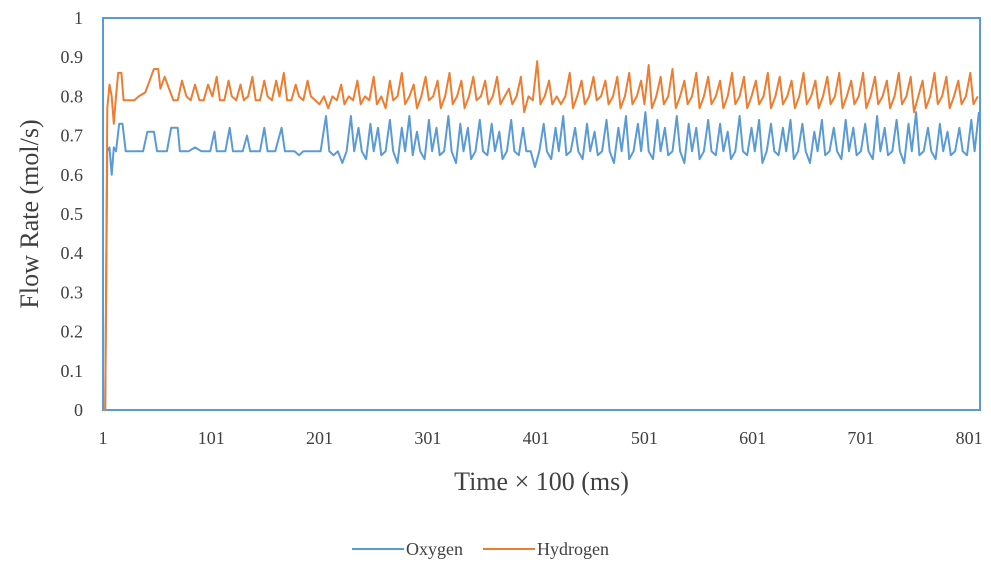 The image size is (991, 564). Describe the element at coordinates (752, 438) in the screenshot. I see `x-tick-label: 601` at that location.